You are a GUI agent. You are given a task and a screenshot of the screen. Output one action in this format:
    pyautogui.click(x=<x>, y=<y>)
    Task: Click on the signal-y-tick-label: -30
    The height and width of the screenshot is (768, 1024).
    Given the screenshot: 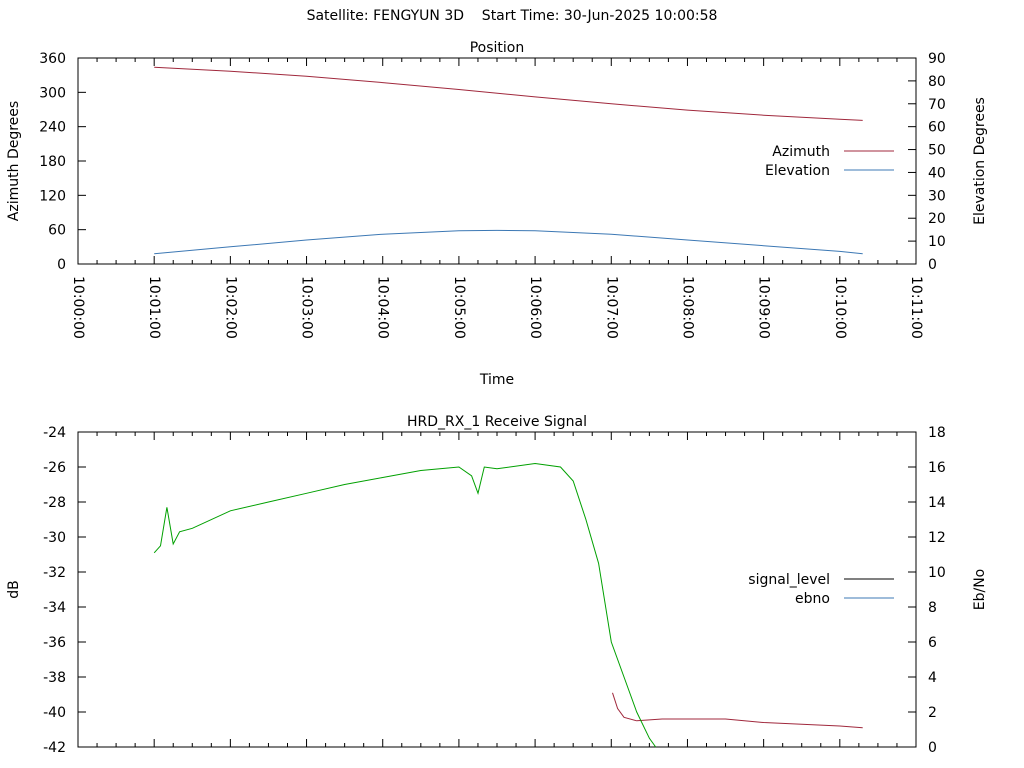 What is the action you would take?
    pyautogui.click(x=54, y=538)
    